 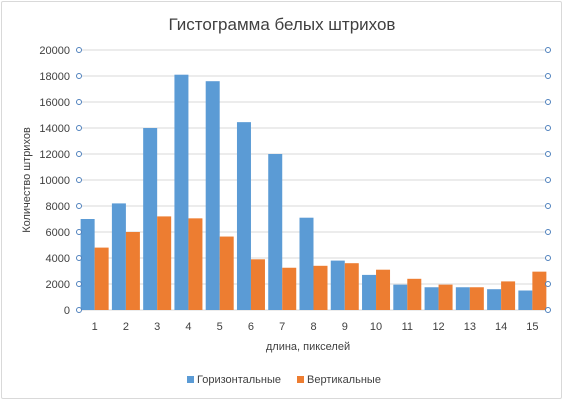 What do you see at coordinates (438, 327) in the screenshot?
I see `x-tick-label: 12` at bounding box center [438, 327].